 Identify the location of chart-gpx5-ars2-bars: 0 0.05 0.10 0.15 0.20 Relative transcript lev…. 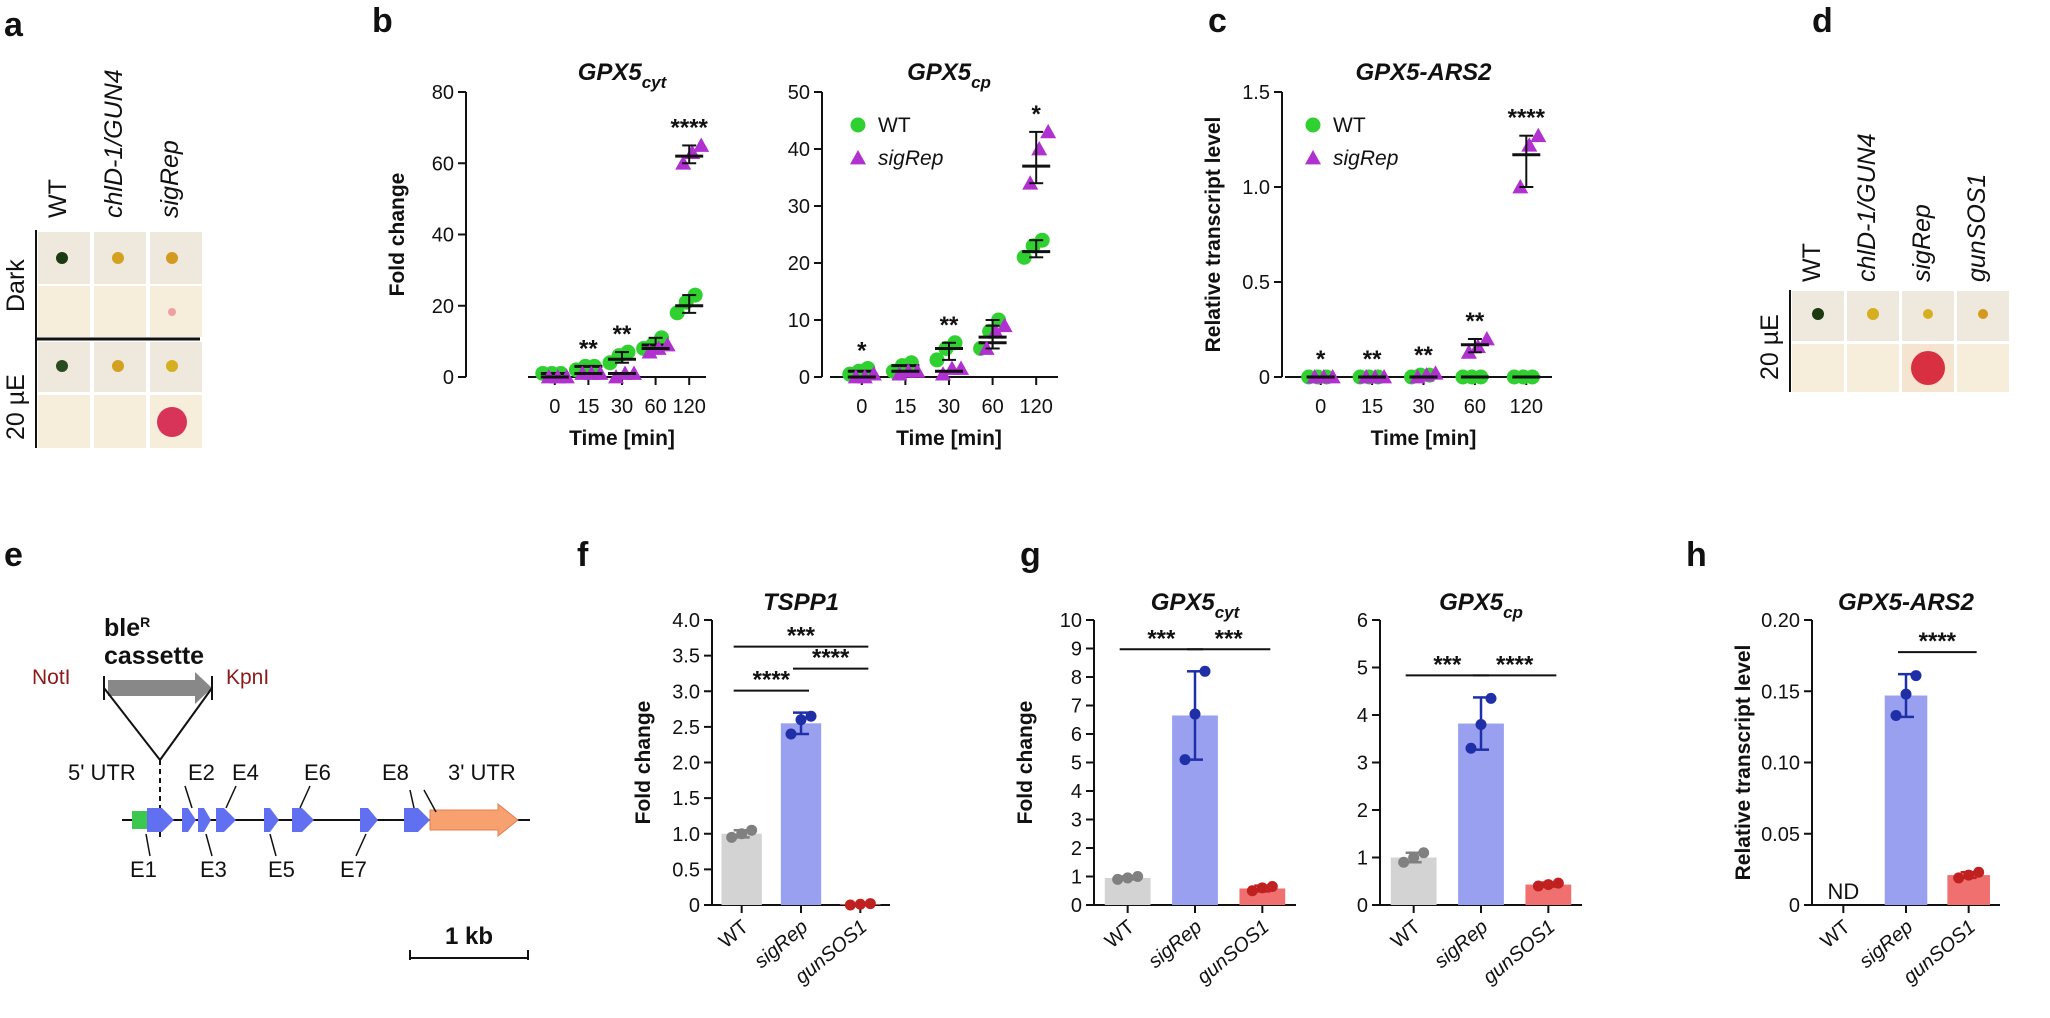
(1866, 789).